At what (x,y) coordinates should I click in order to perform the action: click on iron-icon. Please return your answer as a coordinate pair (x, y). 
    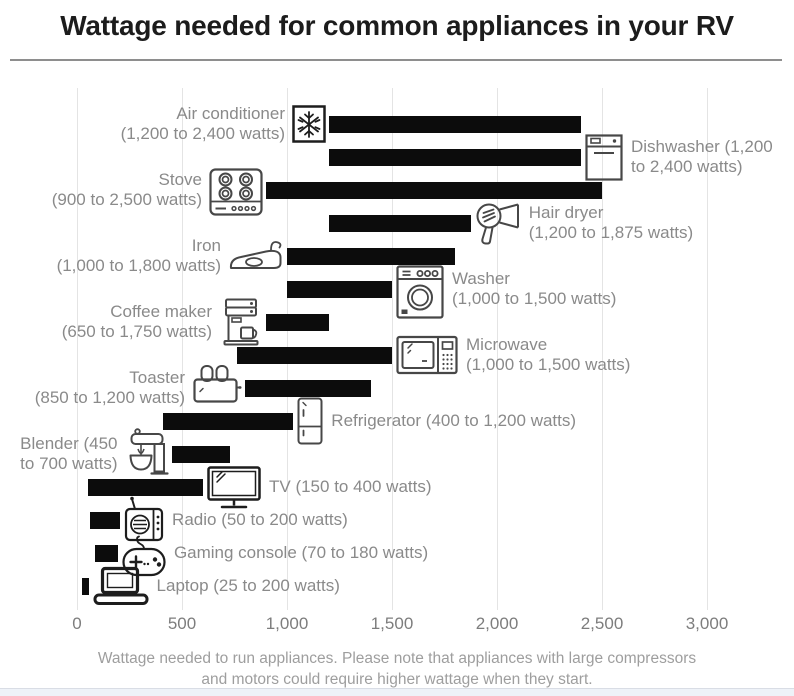
    Looking at the image, I should click on (256, 256).